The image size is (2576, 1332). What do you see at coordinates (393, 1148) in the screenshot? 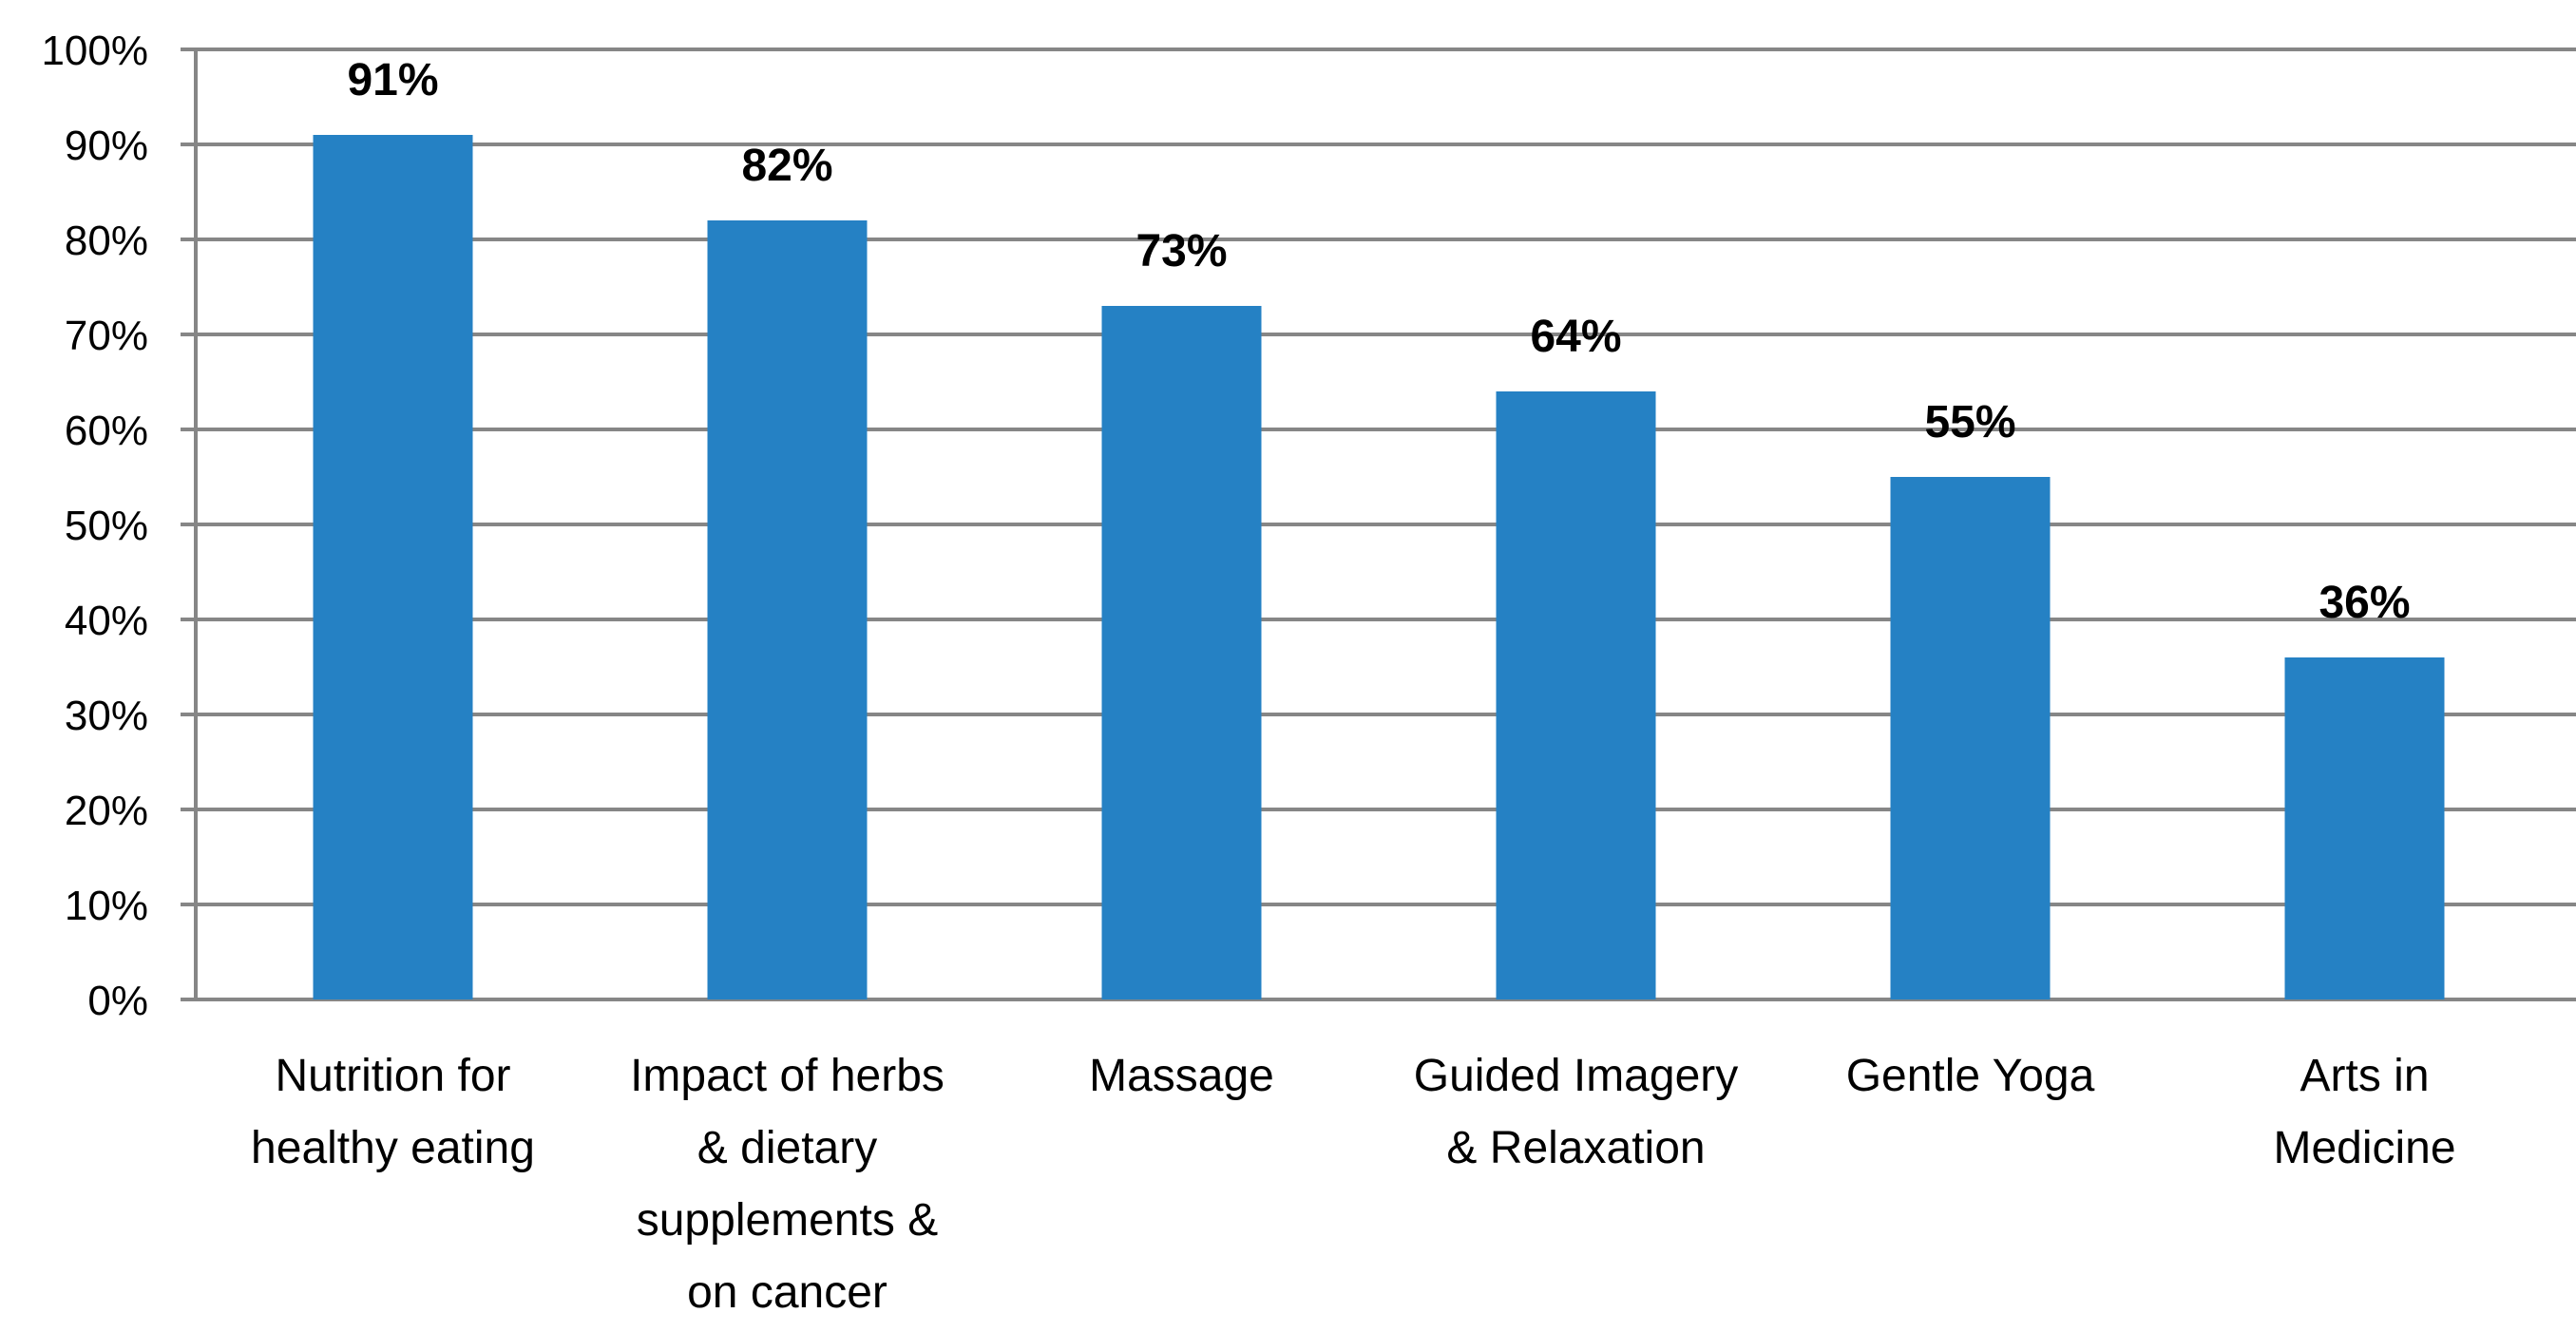
I see `x-category-label: healthy eating` at bounding box center [393, 1148].